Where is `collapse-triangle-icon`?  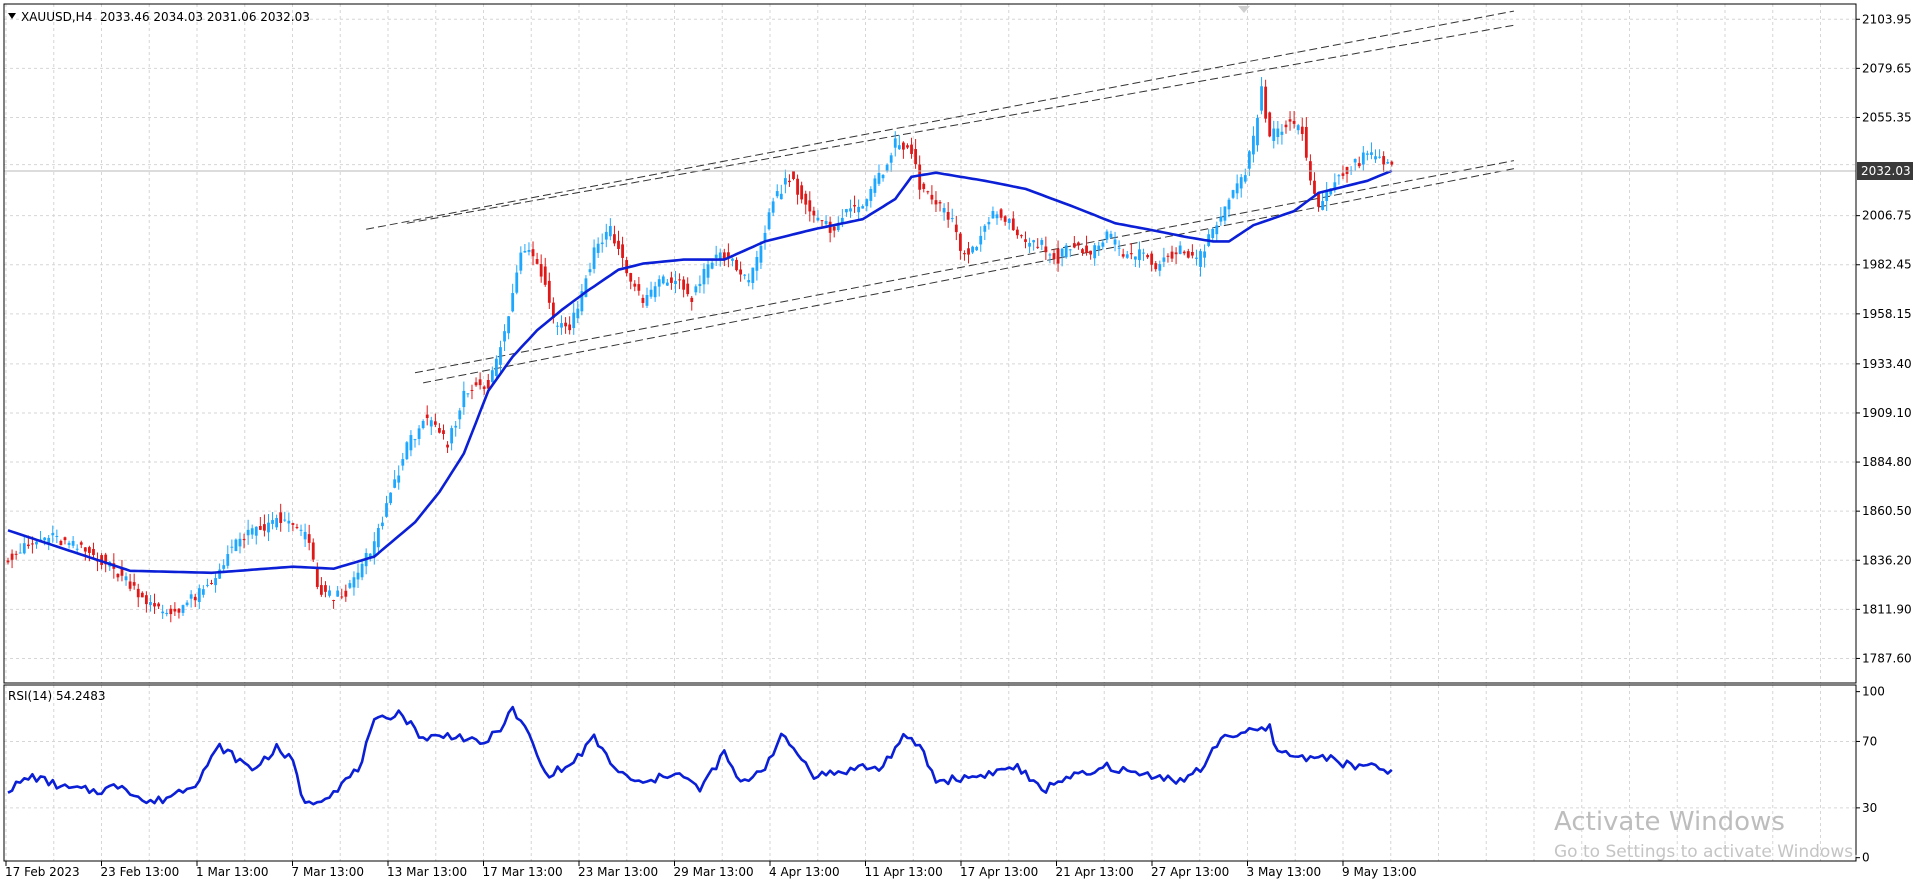
collapse-triangle-icon is located at coordinates (12, 16).